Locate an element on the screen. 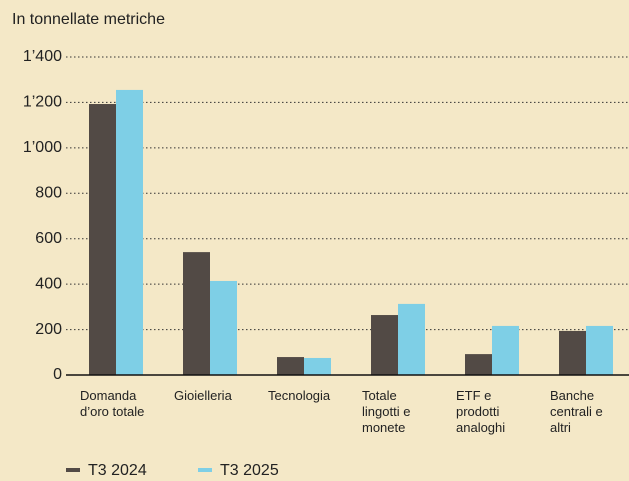  y-tick-label: 1’200 is located at coordinates (42, 102).